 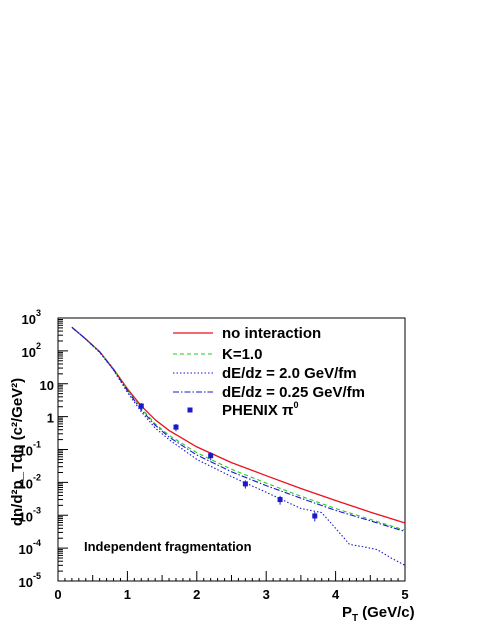 I want to click on x-tick-label: 2, so click(x=196, y=594).